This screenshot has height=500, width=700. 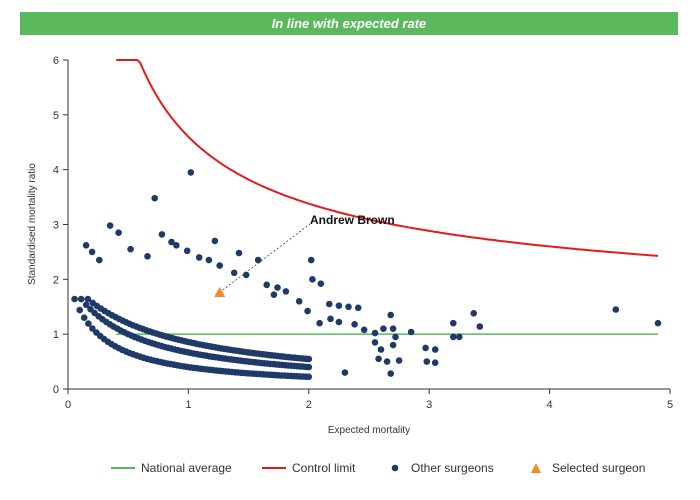 What do you see at coordinates (324, 468) in the screenshot?
I see `legend-label-control-limit: Control limit` at bounding box center [324, 468].